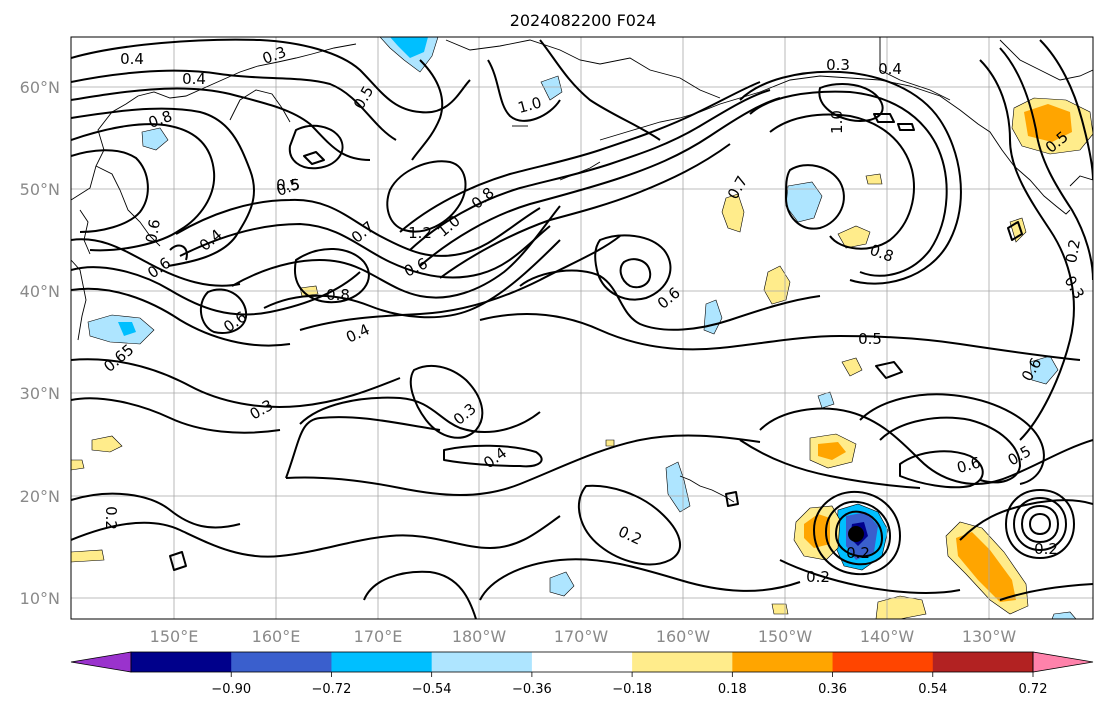 The image size is (1105, 712). Describe the element at coordinates (832, 689) in the screenshot. I see `colorbar-tick-label: 0.36` at that location.